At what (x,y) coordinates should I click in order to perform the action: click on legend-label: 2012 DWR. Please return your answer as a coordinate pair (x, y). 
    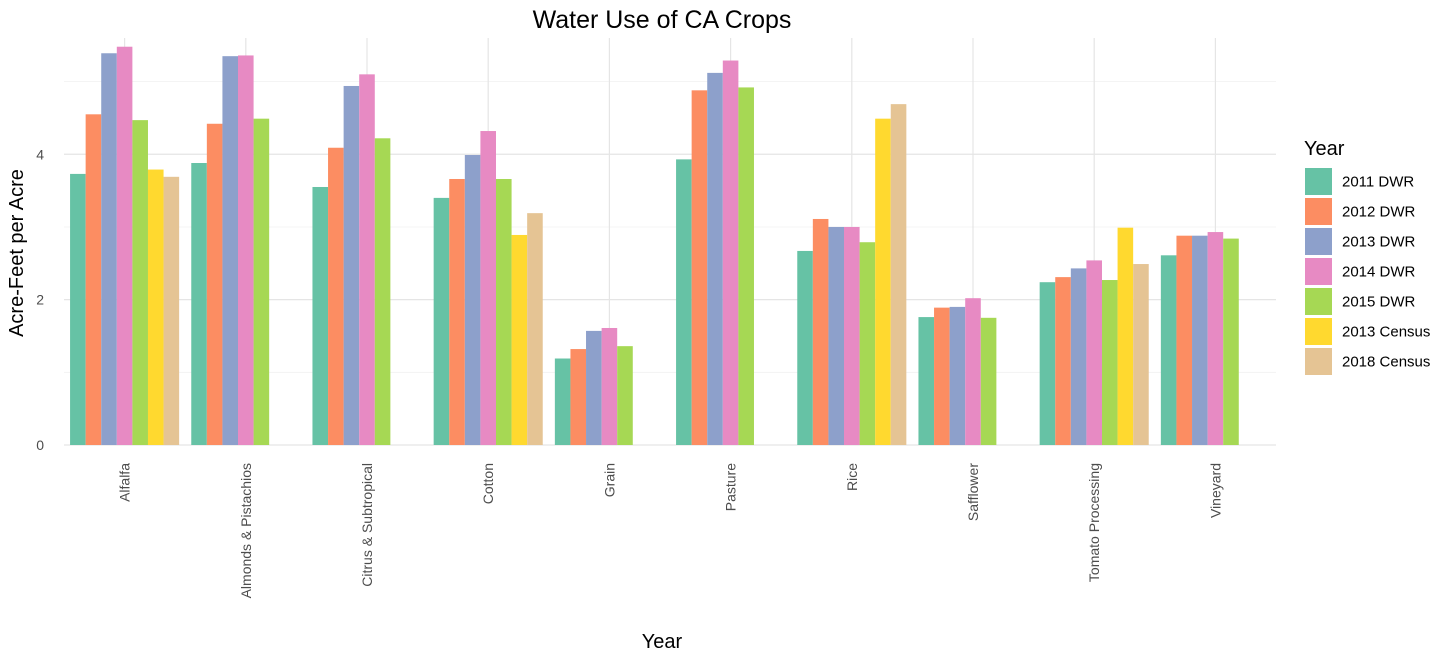
    Looking at the image, I should click on (1379, 212).